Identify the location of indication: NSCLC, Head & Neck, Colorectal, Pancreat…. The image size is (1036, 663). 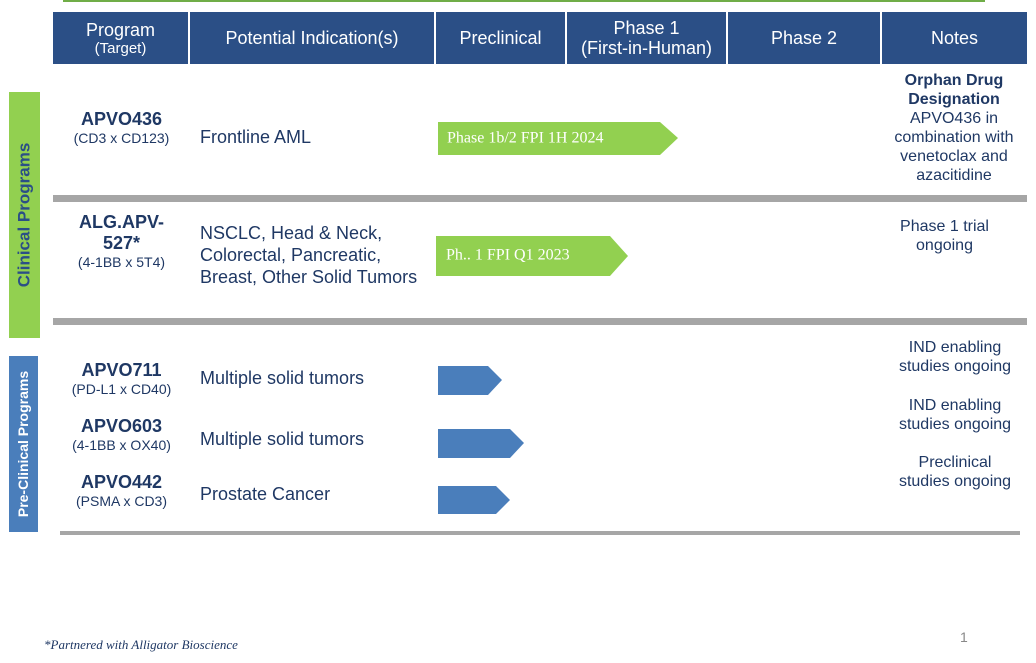
(309, 255).